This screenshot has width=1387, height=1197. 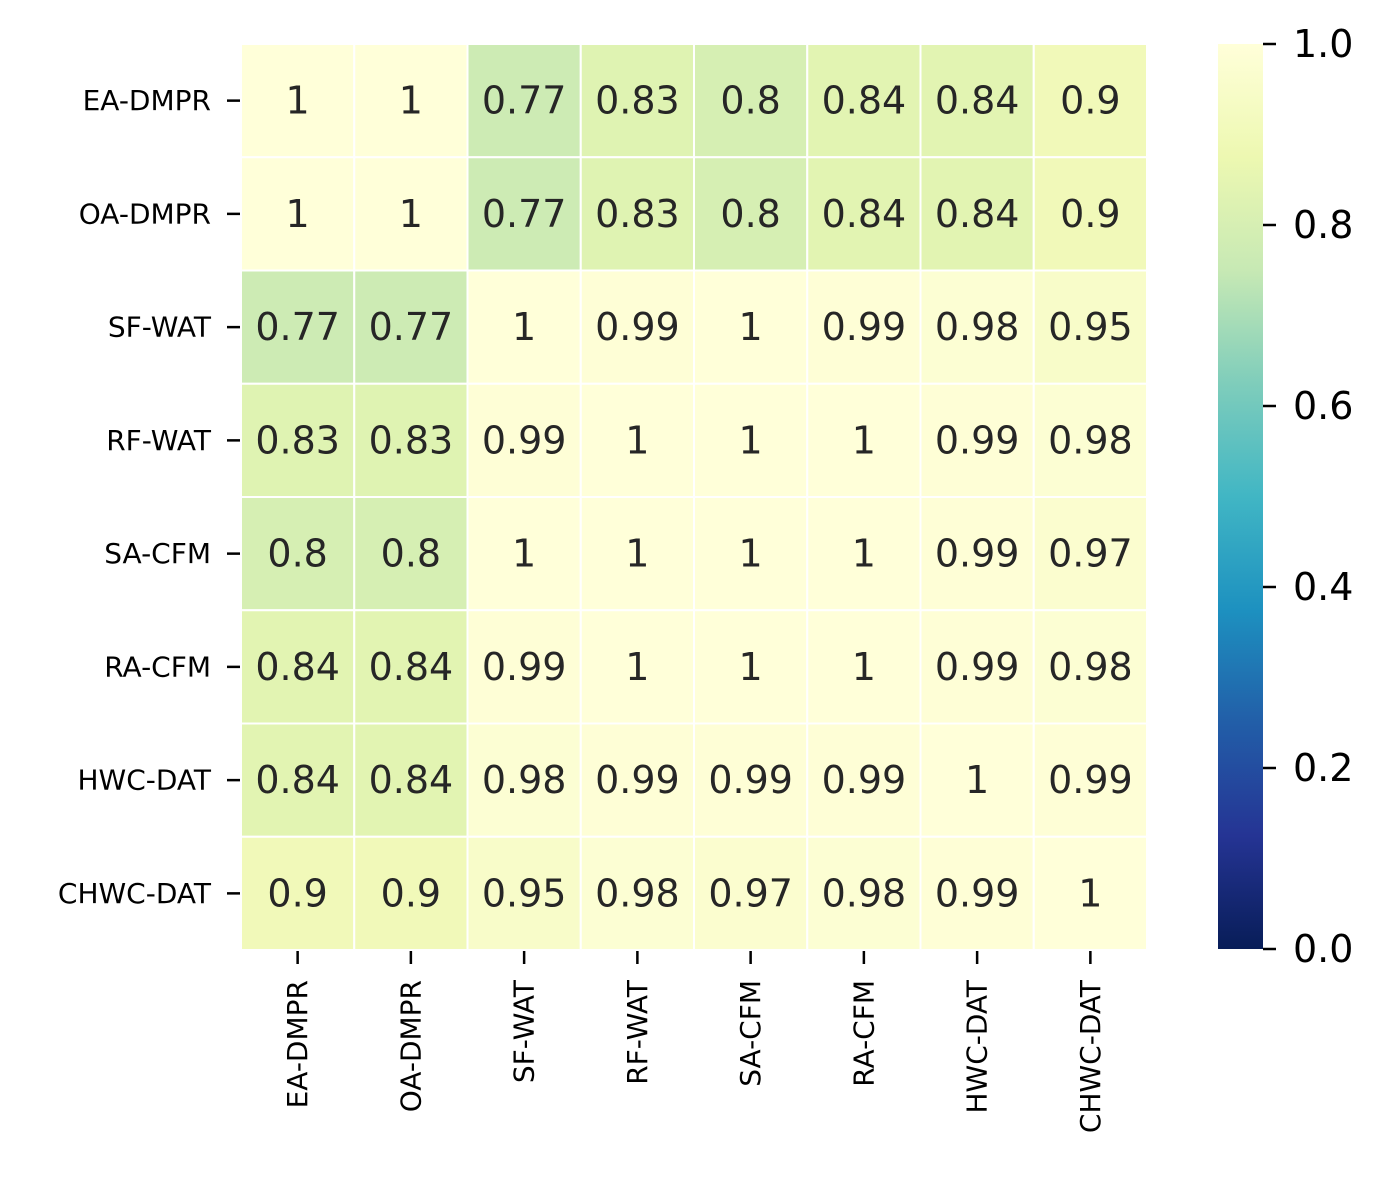 What do you see at coordinates (159, 440) in the screenshot?
I see `row-tick-label: RF-WAT` at bounding box center [159, 440].